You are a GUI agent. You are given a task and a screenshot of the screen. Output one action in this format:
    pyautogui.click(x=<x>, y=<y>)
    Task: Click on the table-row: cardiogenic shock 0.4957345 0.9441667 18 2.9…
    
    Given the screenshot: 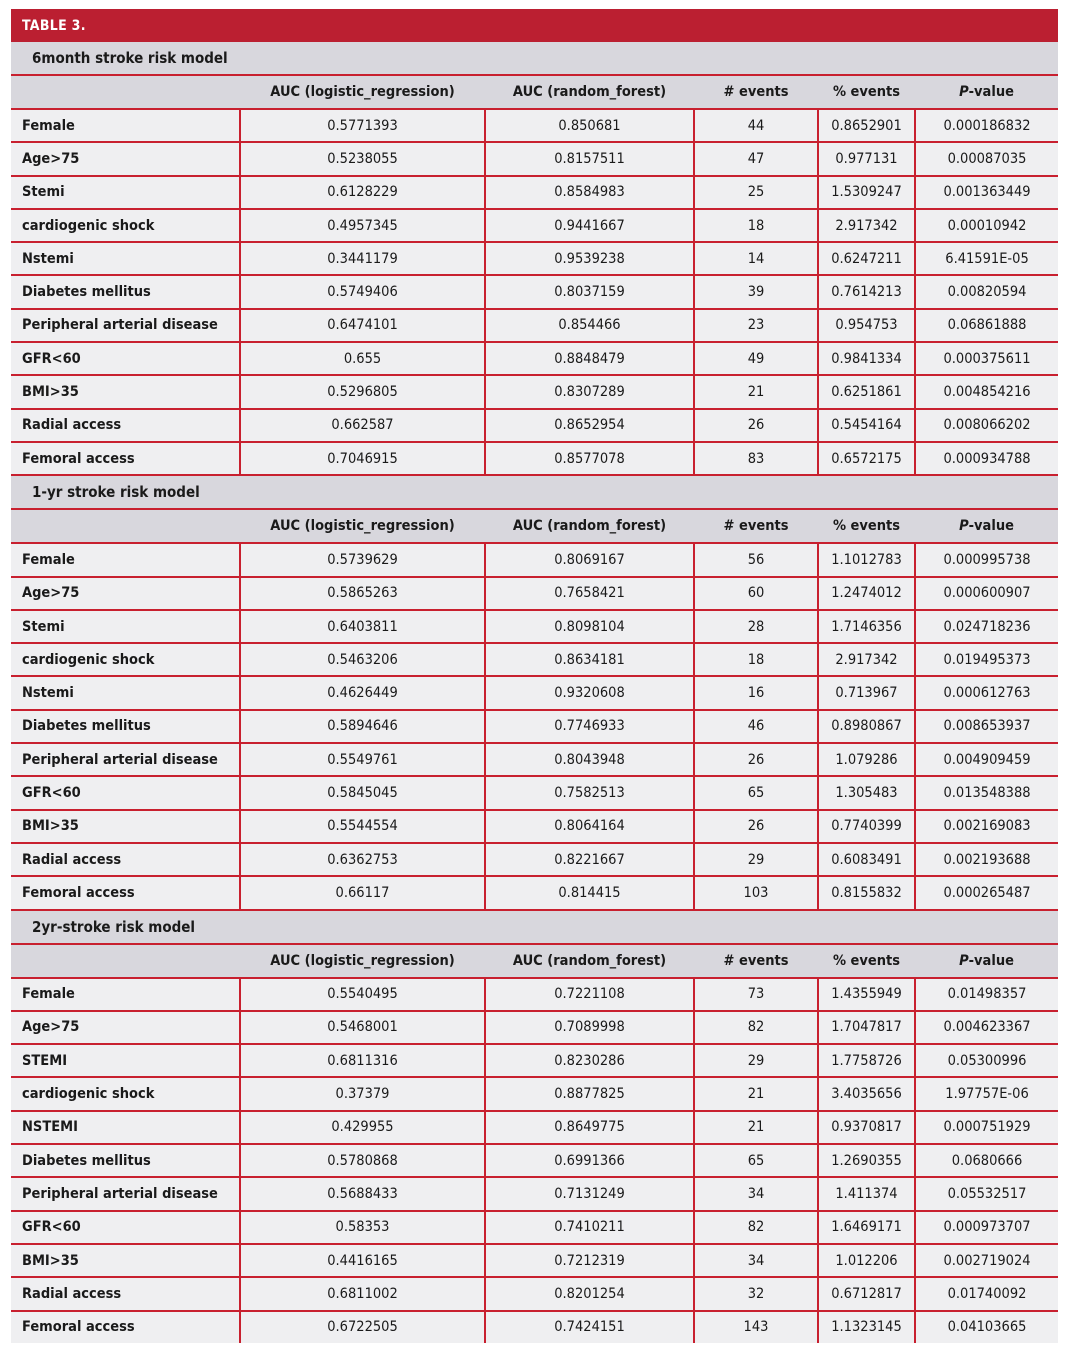 What is the action you would take?
    pyautogui.click(x=535, y=226)
    